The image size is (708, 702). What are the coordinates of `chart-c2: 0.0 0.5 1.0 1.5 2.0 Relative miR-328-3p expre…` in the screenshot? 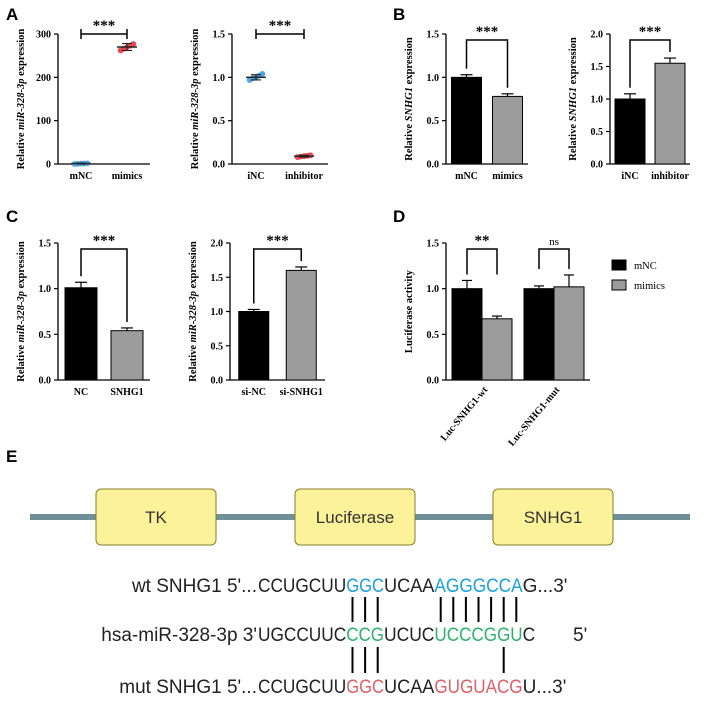 It's located at (256, 315).